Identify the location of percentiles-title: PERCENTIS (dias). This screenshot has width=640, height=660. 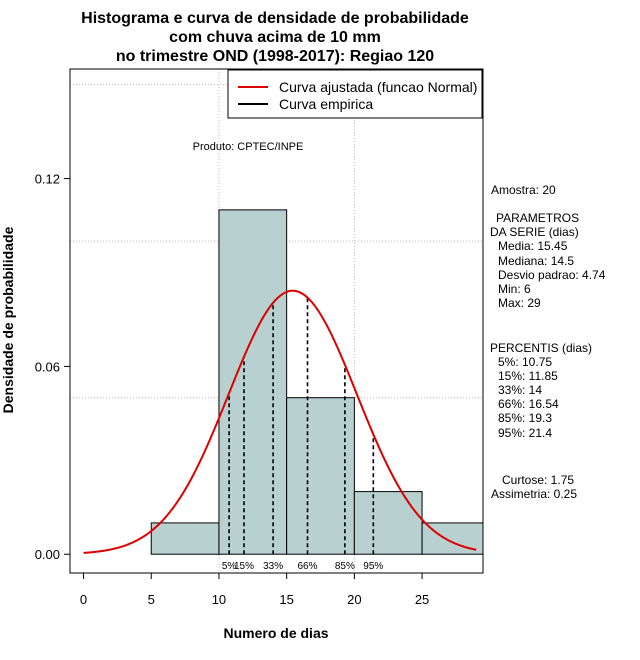
(541, 348).